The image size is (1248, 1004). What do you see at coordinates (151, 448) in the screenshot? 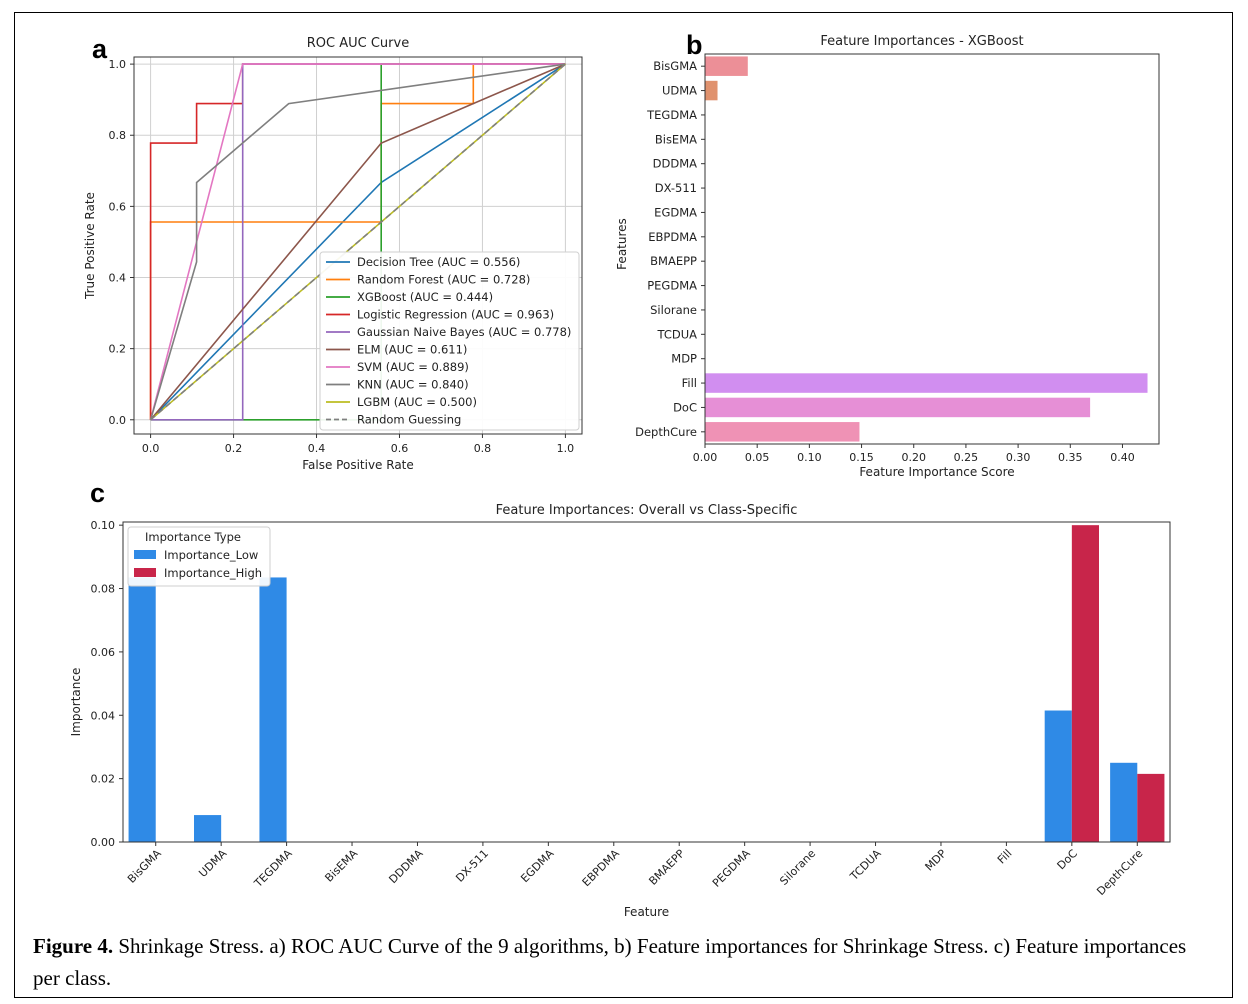
I see `roc-x-tick-label: 0.0` at bounding box center [151, 448].